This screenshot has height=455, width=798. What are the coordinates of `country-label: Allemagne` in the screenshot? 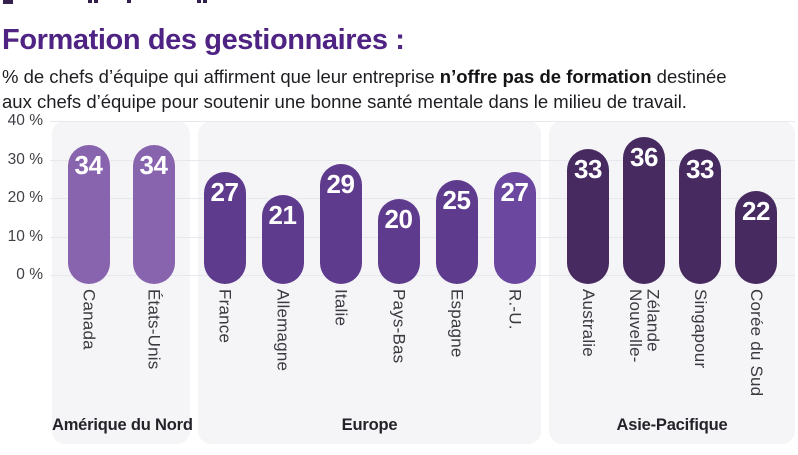 It's located at (283, 364).